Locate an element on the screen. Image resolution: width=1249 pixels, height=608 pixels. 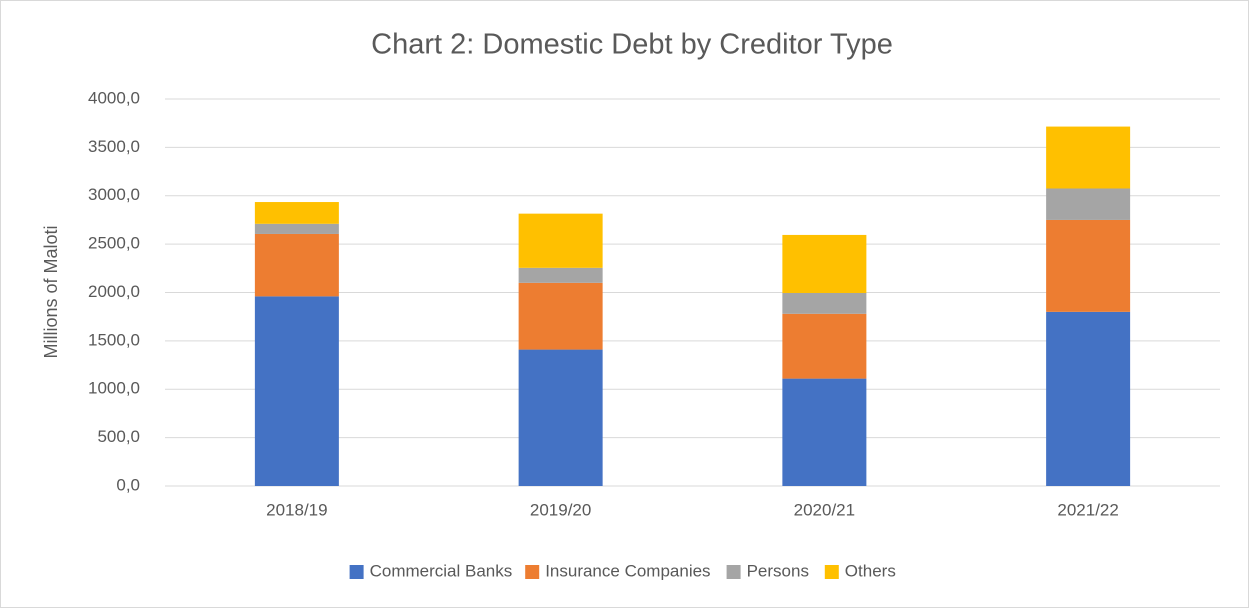
legend-label: Commercial Banks is located at coordinates (441, 570).